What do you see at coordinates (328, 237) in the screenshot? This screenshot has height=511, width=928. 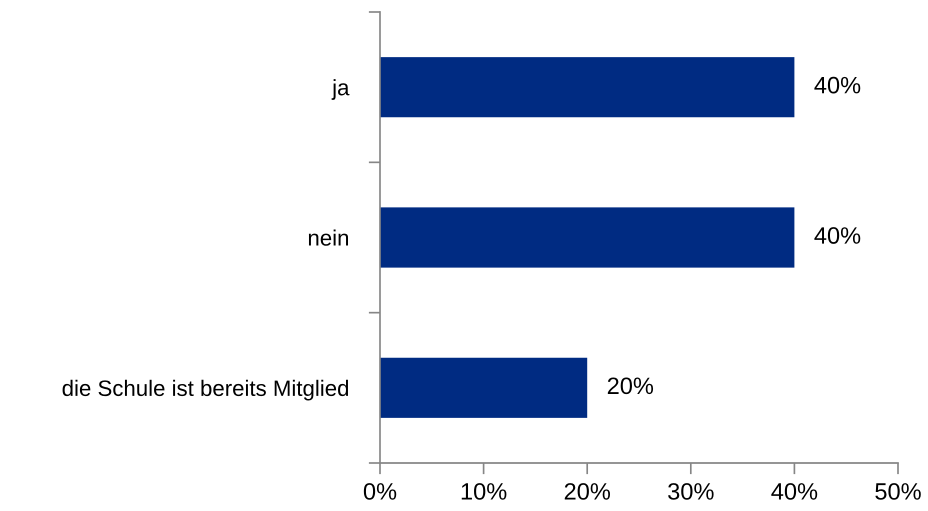 I see `y-tick-label: nein` at bounding box center [328, 237].